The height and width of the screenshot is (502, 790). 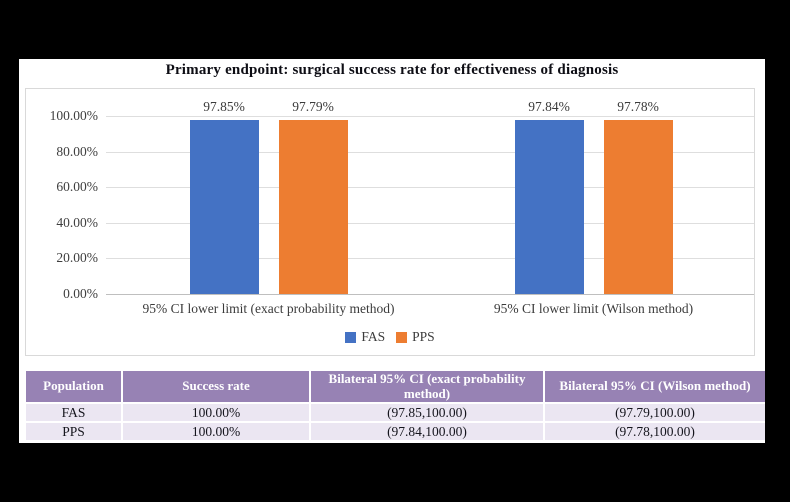 I want to click on table-header-cell: Success rate, so click(x=216, y=387).